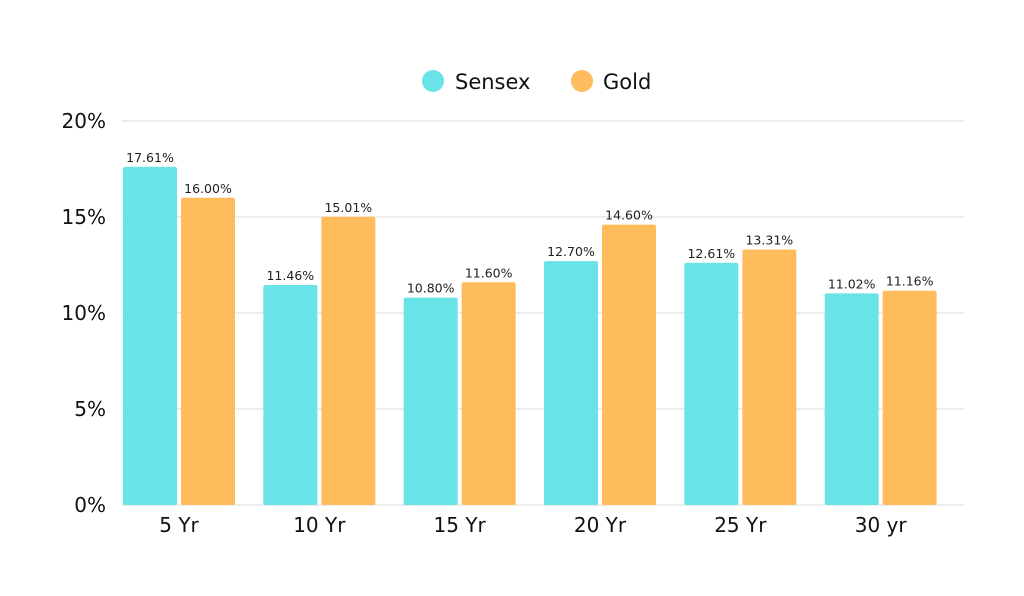  What do you see at coordinates (84, 313) in the screenshot?
I see `y-tick-label: 10%` at bounding box center [84, 313].